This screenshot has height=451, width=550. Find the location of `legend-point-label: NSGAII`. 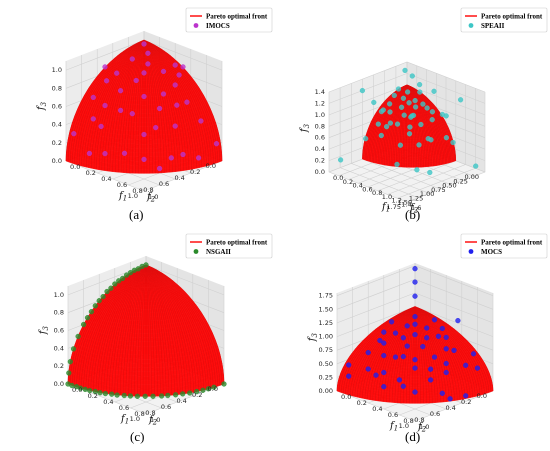

legend-point-label: NSGAII is located at coordinates (218, 252).